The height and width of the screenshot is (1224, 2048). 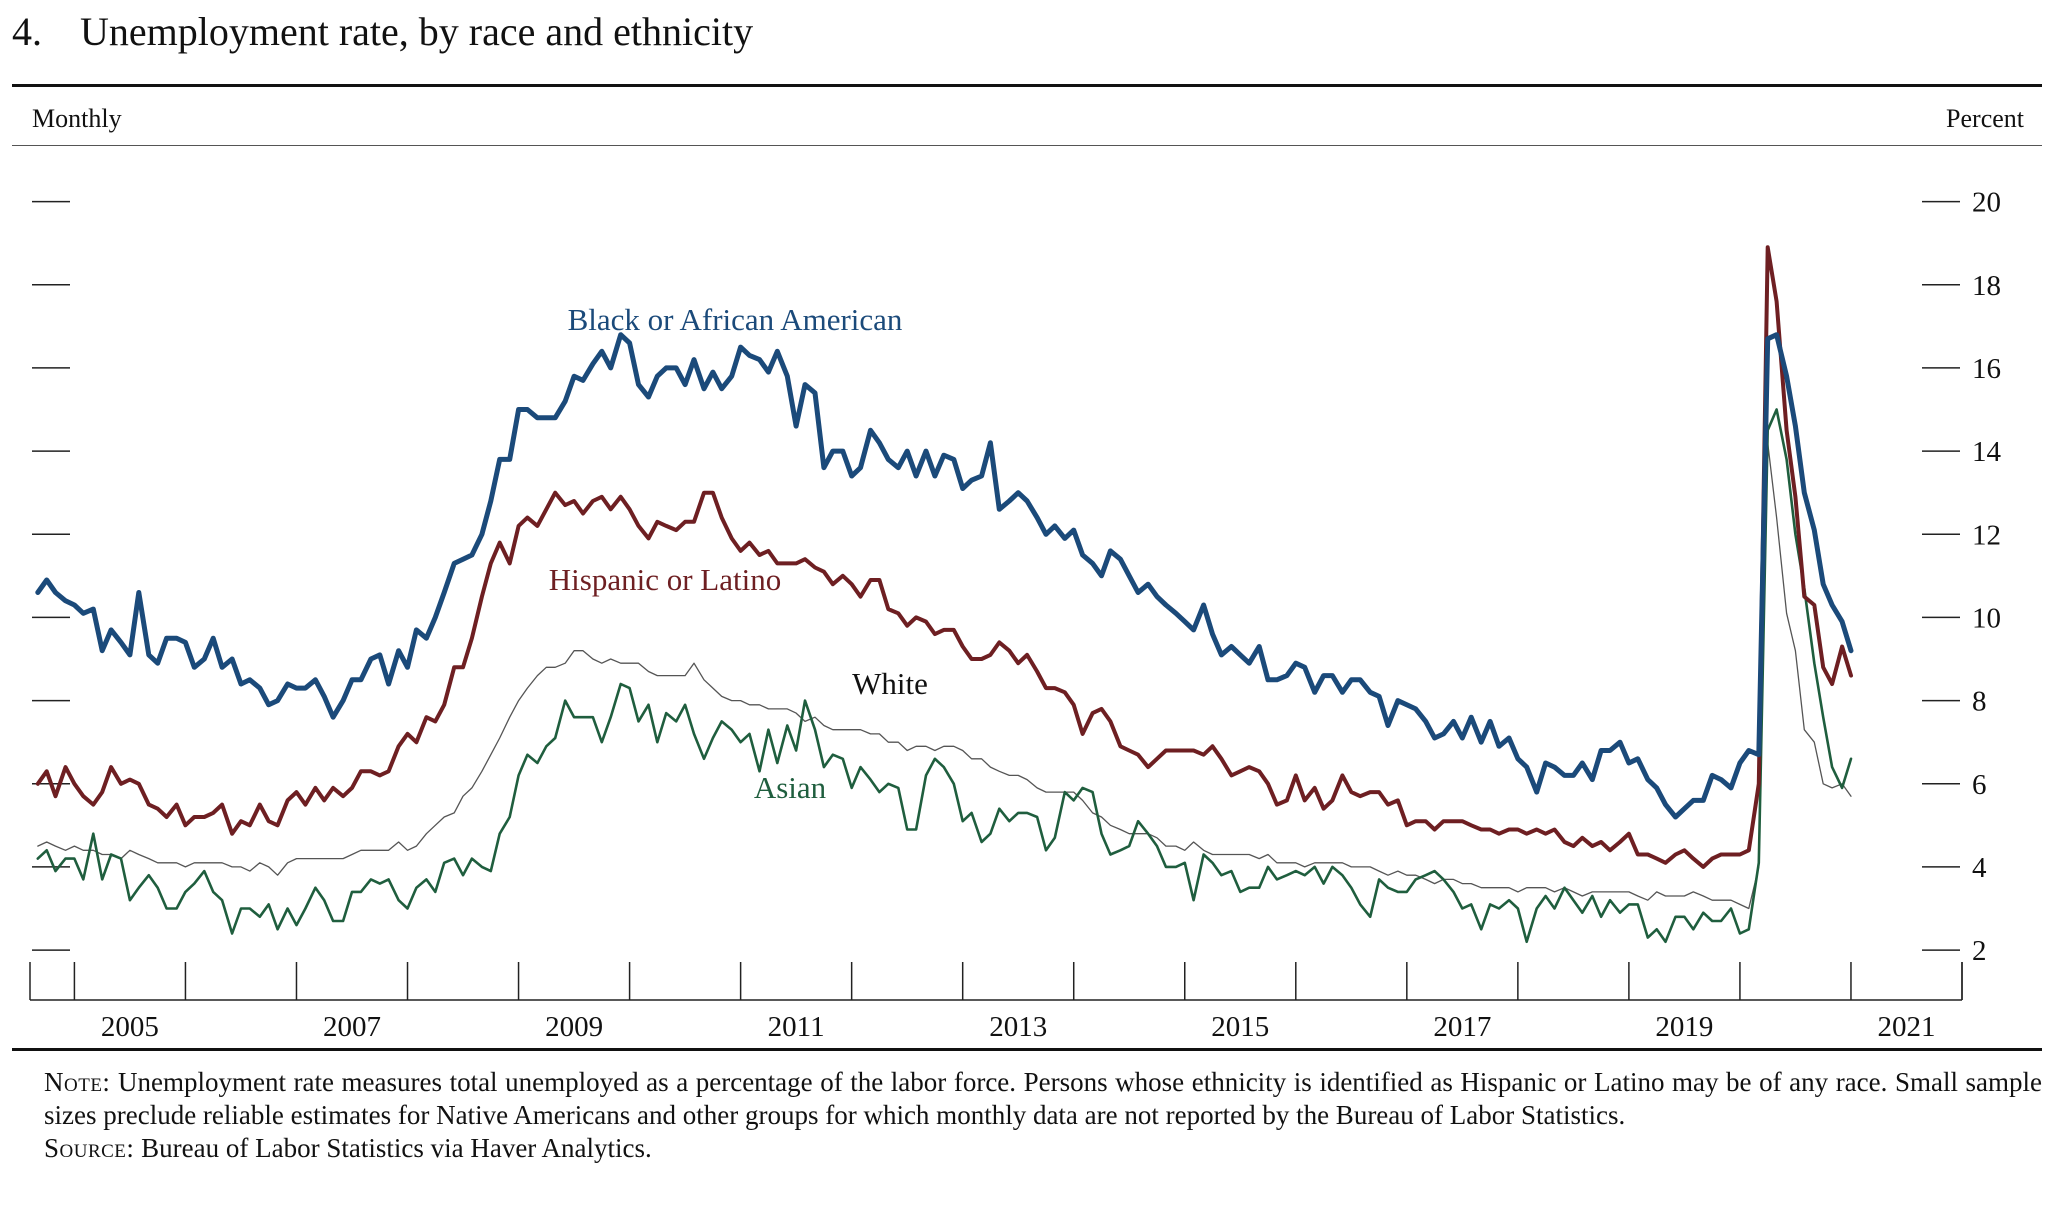 I want to click on y-tick-label: 20, so click(x=1986, y=203).